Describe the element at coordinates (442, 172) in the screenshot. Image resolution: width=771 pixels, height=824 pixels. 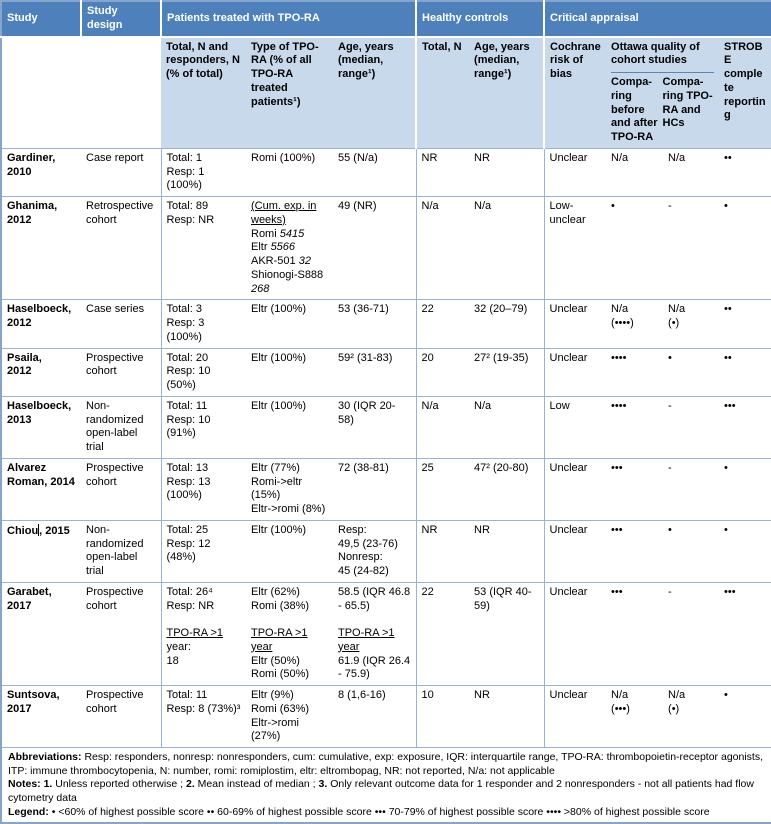
I see `cell-hc_n: NR` at that location.